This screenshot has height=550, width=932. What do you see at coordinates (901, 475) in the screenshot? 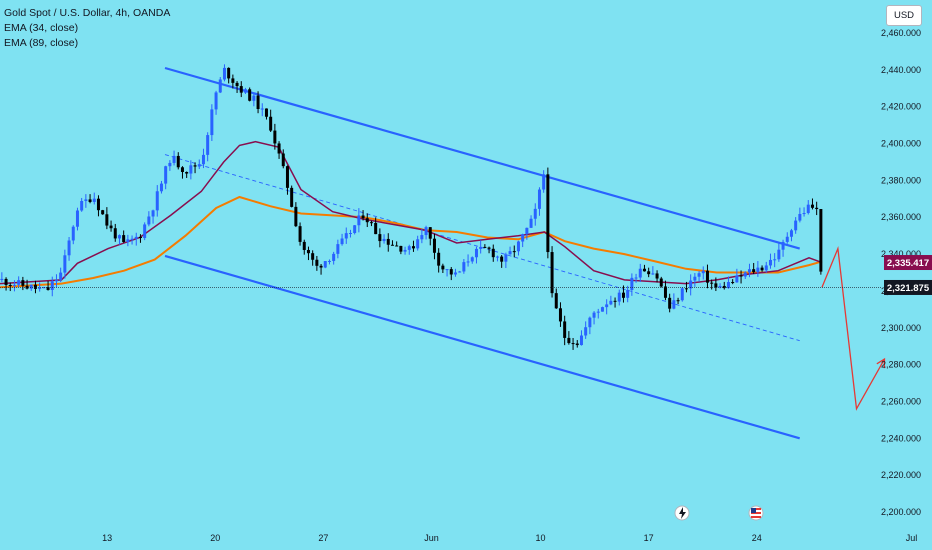
I see `price-tick-label: 2,220.000` at bounding box center [901, 475].